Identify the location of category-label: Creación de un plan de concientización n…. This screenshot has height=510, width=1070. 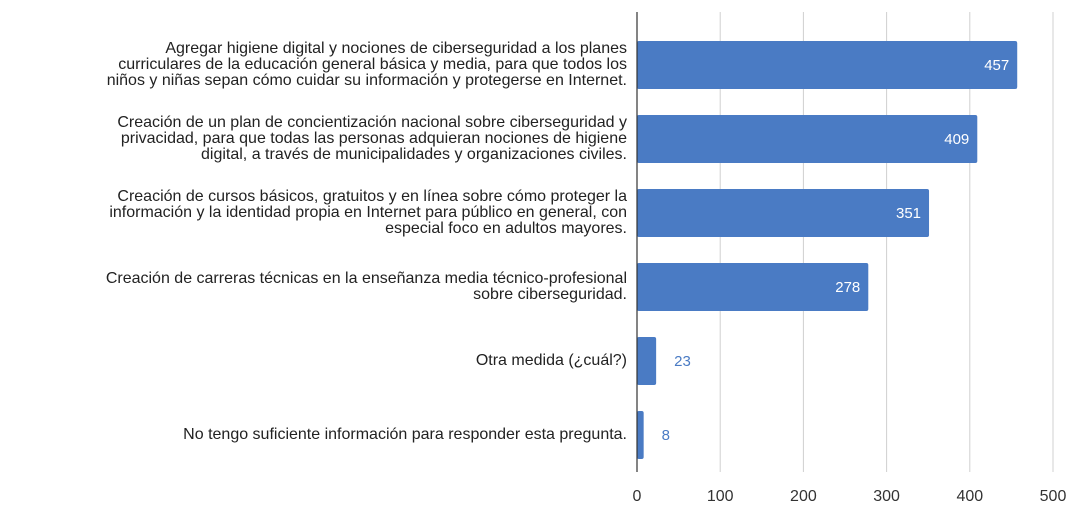
(372, 138).